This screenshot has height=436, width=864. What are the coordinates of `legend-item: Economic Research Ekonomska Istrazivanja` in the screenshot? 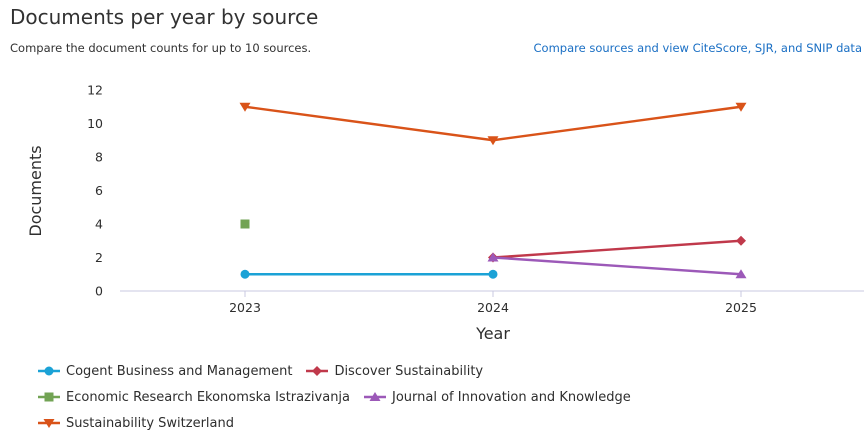 It's located at (194, 397).